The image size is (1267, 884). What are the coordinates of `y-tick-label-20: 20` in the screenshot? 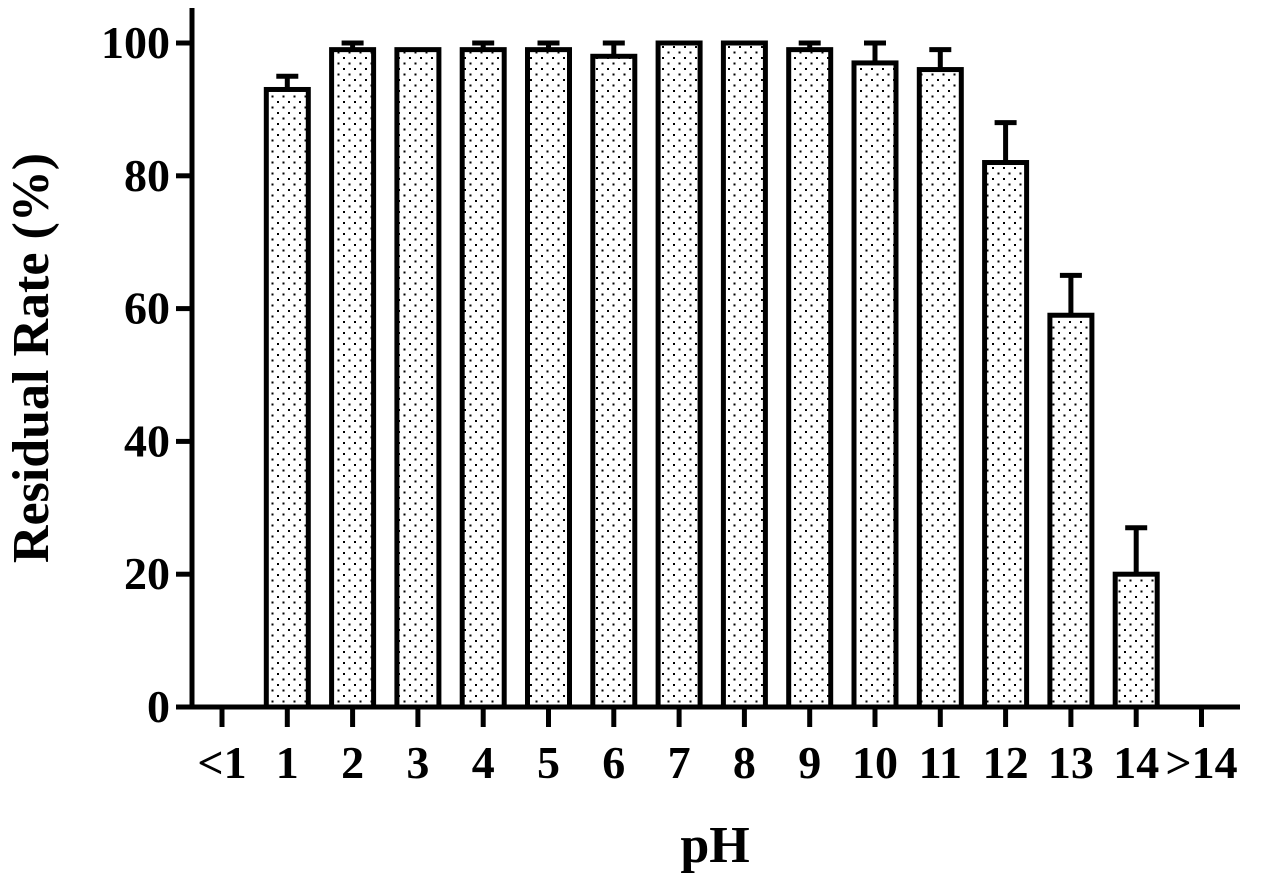 It's located at (147, 573).